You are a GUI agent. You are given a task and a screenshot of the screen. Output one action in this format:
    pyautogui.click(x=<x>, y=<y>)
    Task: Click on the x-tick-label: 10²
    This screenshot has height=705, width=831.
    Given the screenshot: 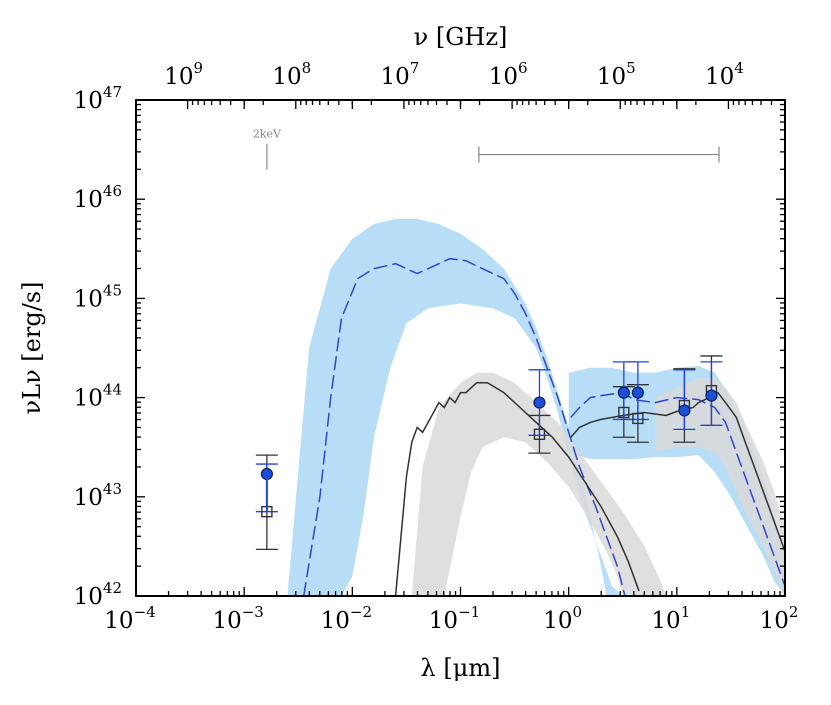 What is the action you would take?
    pyautogui.click(x=779, y=618)
    